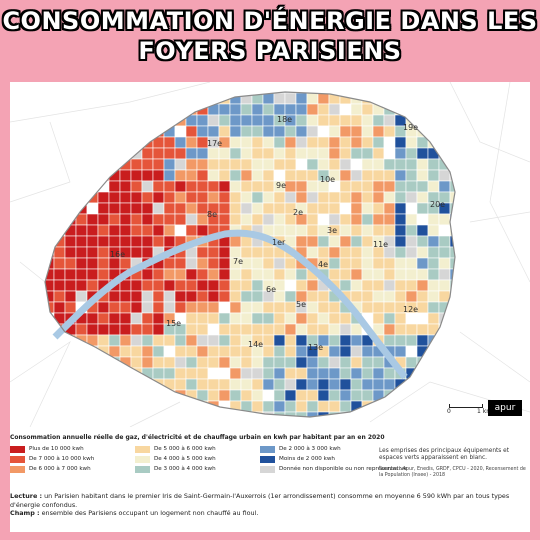  I want to click on arrondissement-label: 17e, so click(214, 143).